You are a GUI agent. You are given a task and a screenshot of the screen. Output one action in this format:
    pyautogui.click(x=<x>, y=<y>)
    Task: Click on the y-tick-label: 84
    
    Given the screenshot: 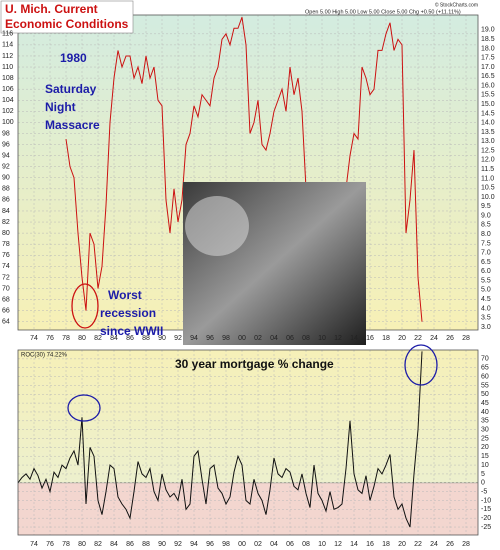 What is the action you would take?
    pyautogui.click(x=6, y=211)
    